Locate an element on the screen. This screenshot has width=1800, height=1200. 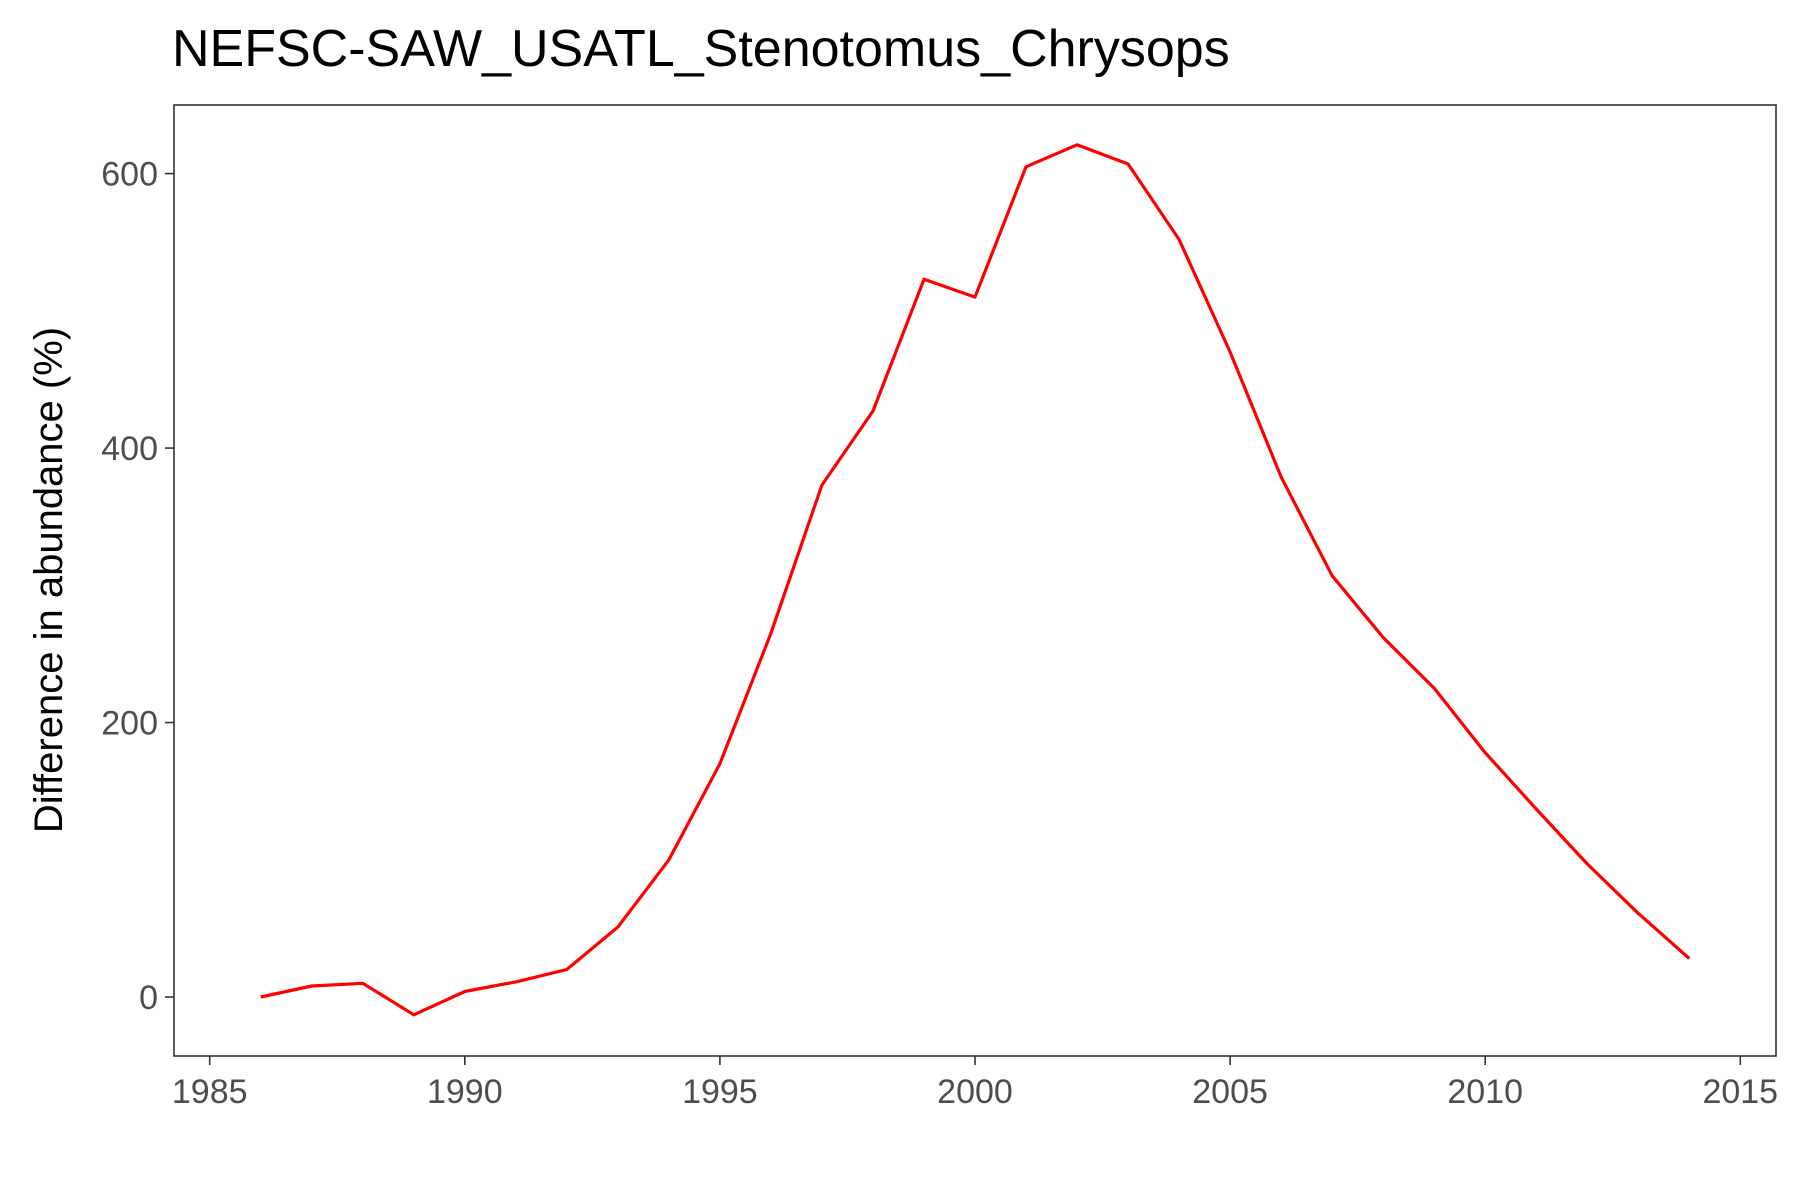
x-axis: 1985 1990 1995 2000 2005 2010 2015 is located at coordinates (975, 1083).